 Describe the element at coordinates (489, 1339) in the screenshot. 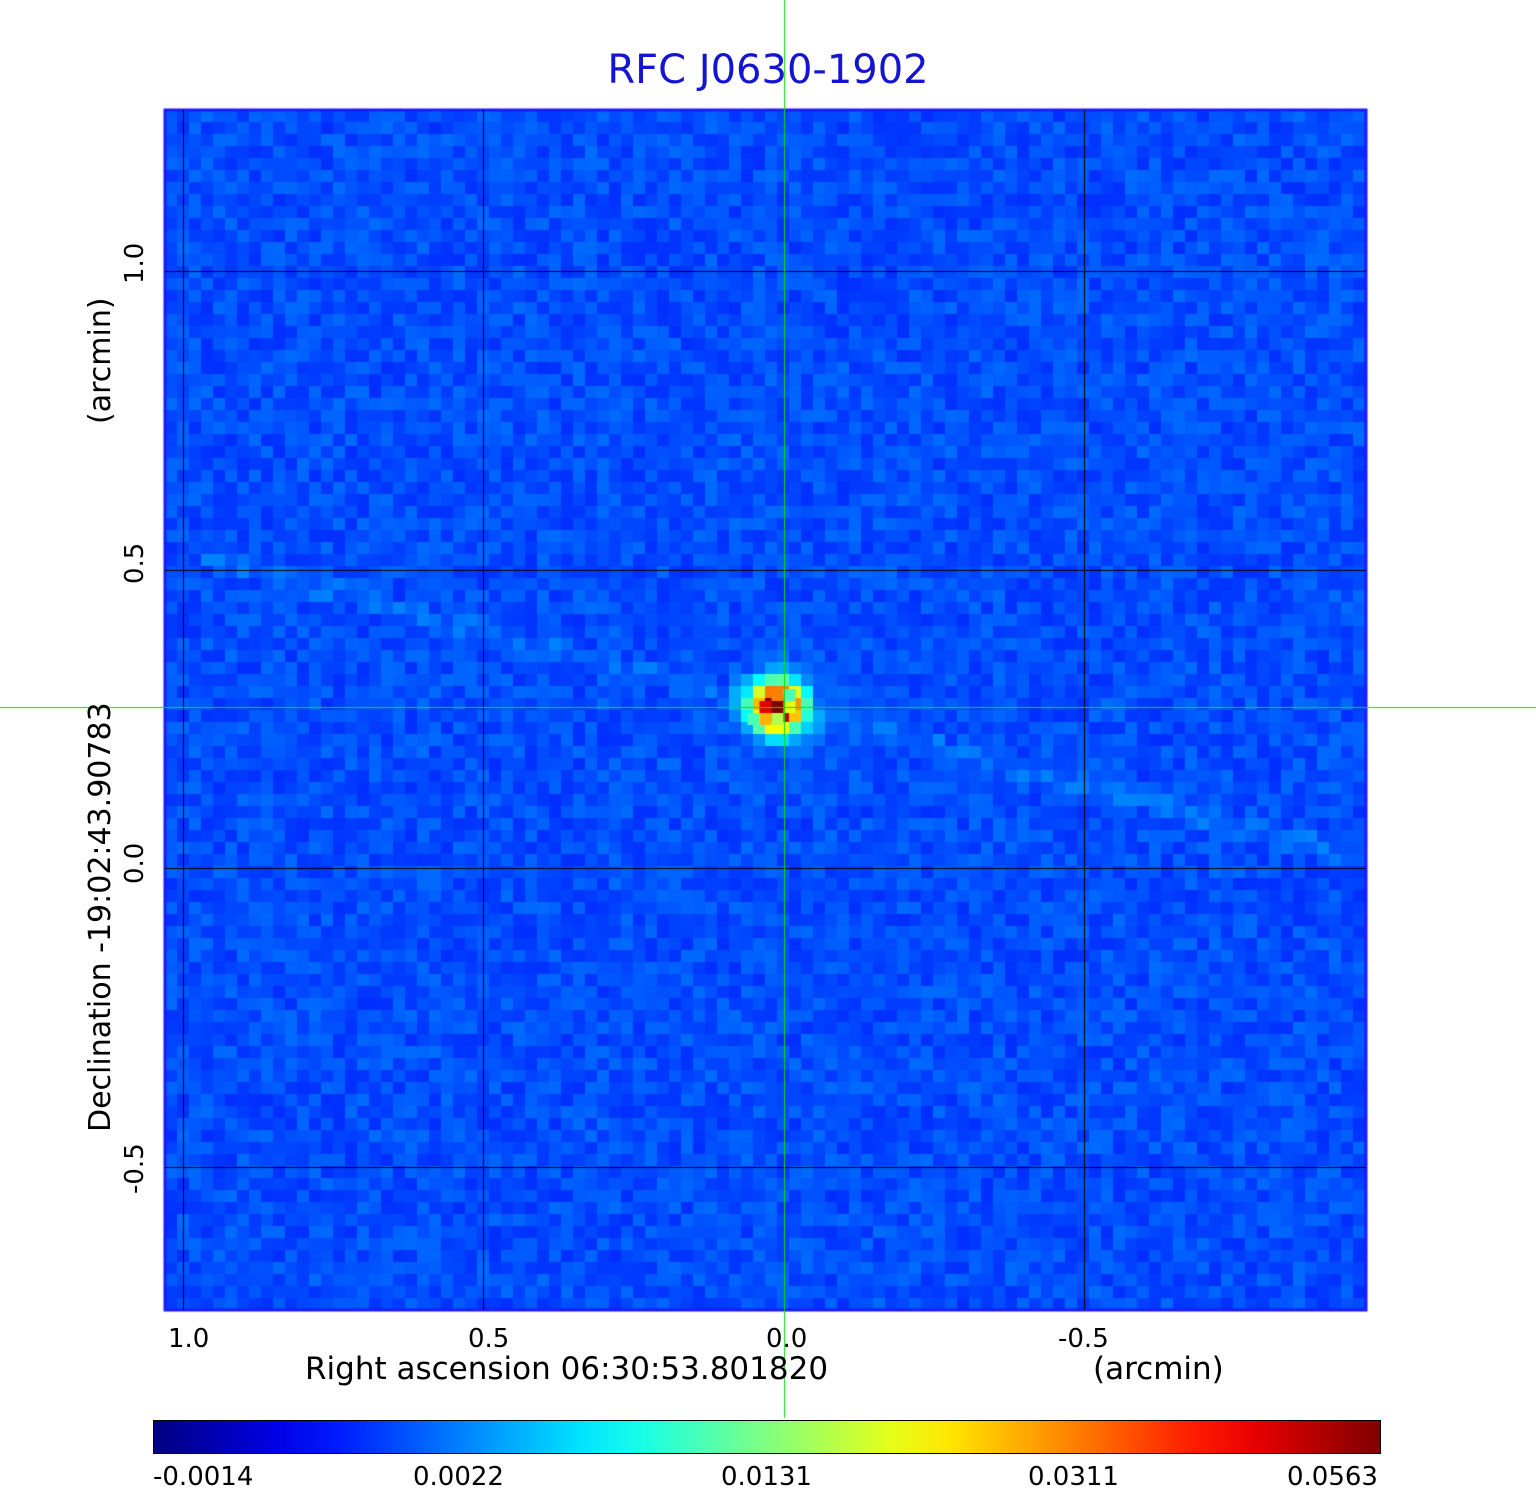

I see `x-tick-label: 0.5` at that location.